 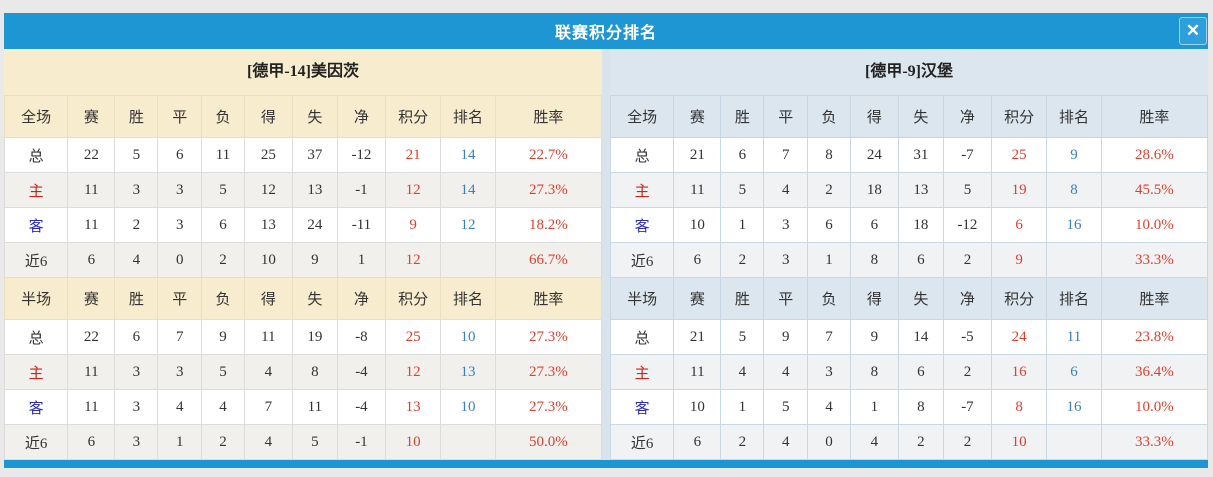 I want to click on column-header: 失, so click(x=315, y=298).